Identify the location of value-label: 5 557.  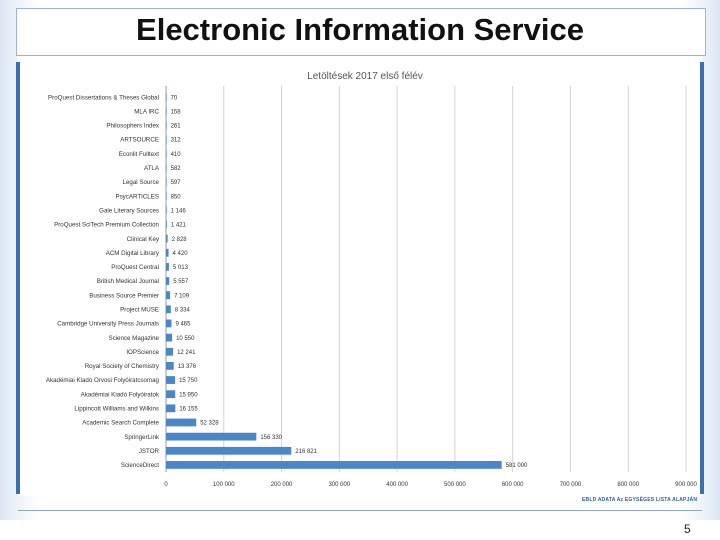
(181, 282).